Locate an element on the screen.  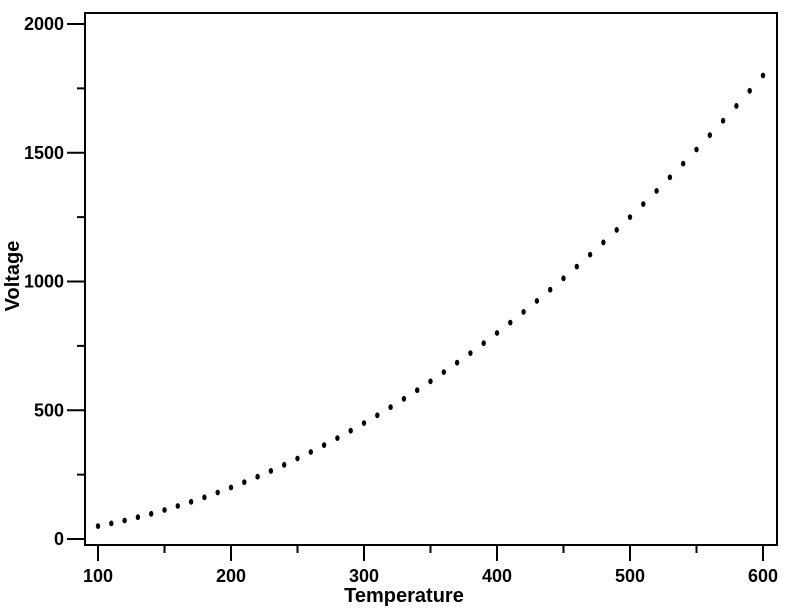
y-tick-label: 1000 is located at coordinates (44, 282).